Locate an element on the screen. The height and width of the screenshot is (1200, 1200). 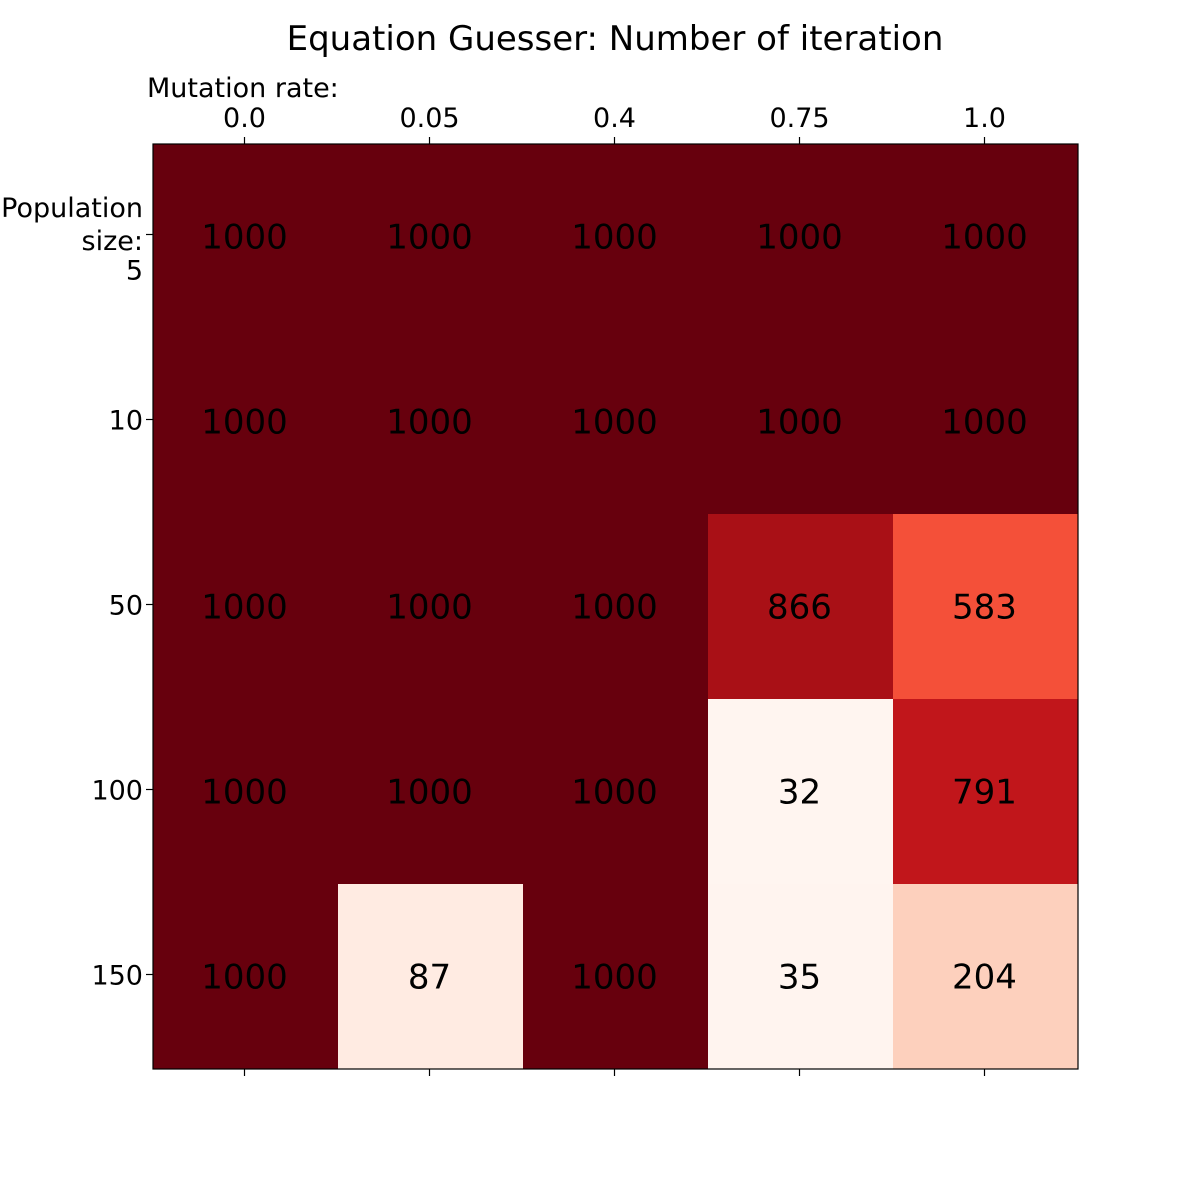
y-tick-label: 100 is located at coordinates (117, 791).